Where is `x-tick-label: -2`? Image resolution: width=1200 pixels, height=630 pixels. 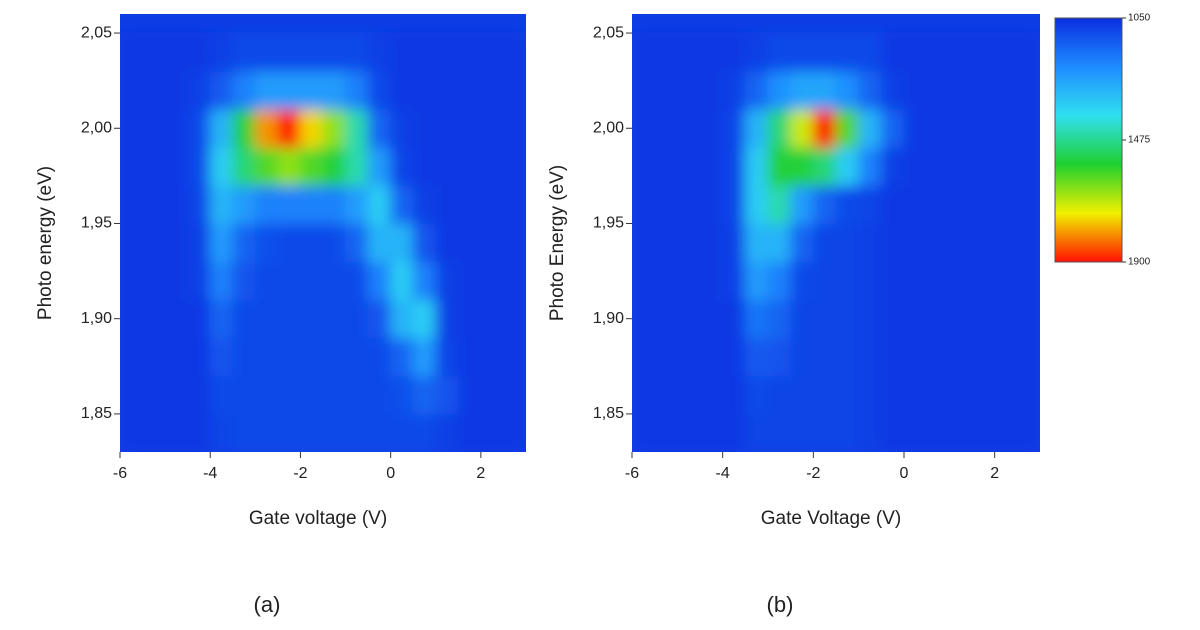
x-tick-label: -2 is located at coordinates (300, 473).